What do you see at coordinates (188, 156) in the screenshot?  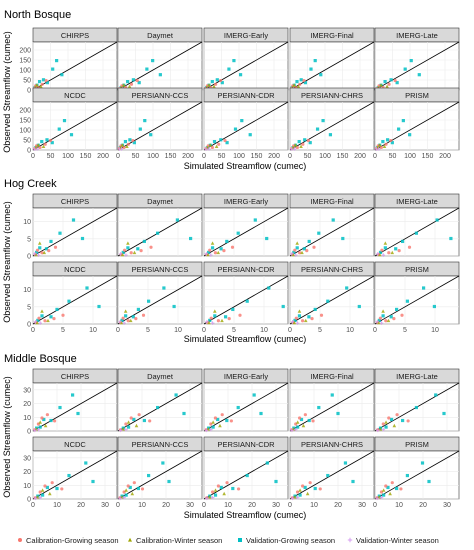 I see `x-tick-label: 200` at bounding box center [188, 156].